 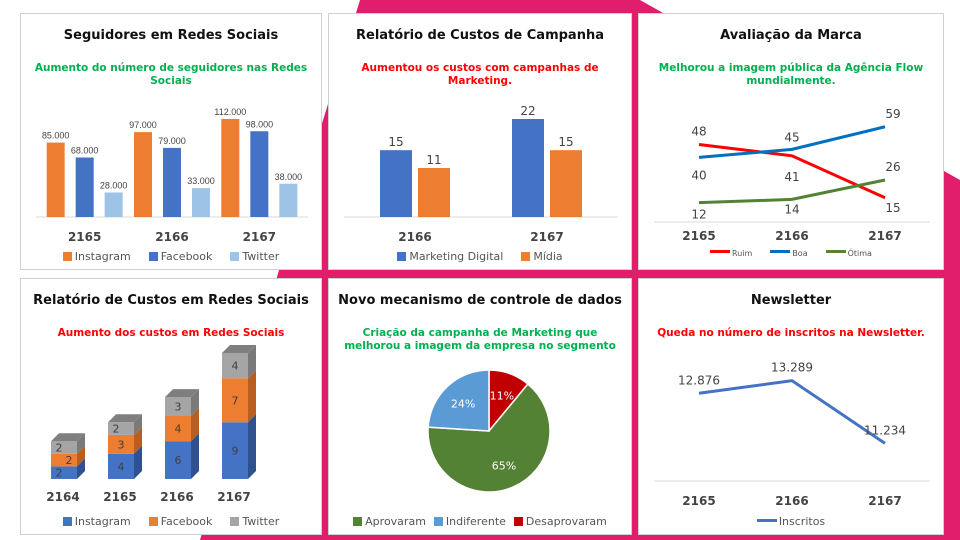 I want to click on legend-item: Desaprovaram, so click(x=560, y=521).